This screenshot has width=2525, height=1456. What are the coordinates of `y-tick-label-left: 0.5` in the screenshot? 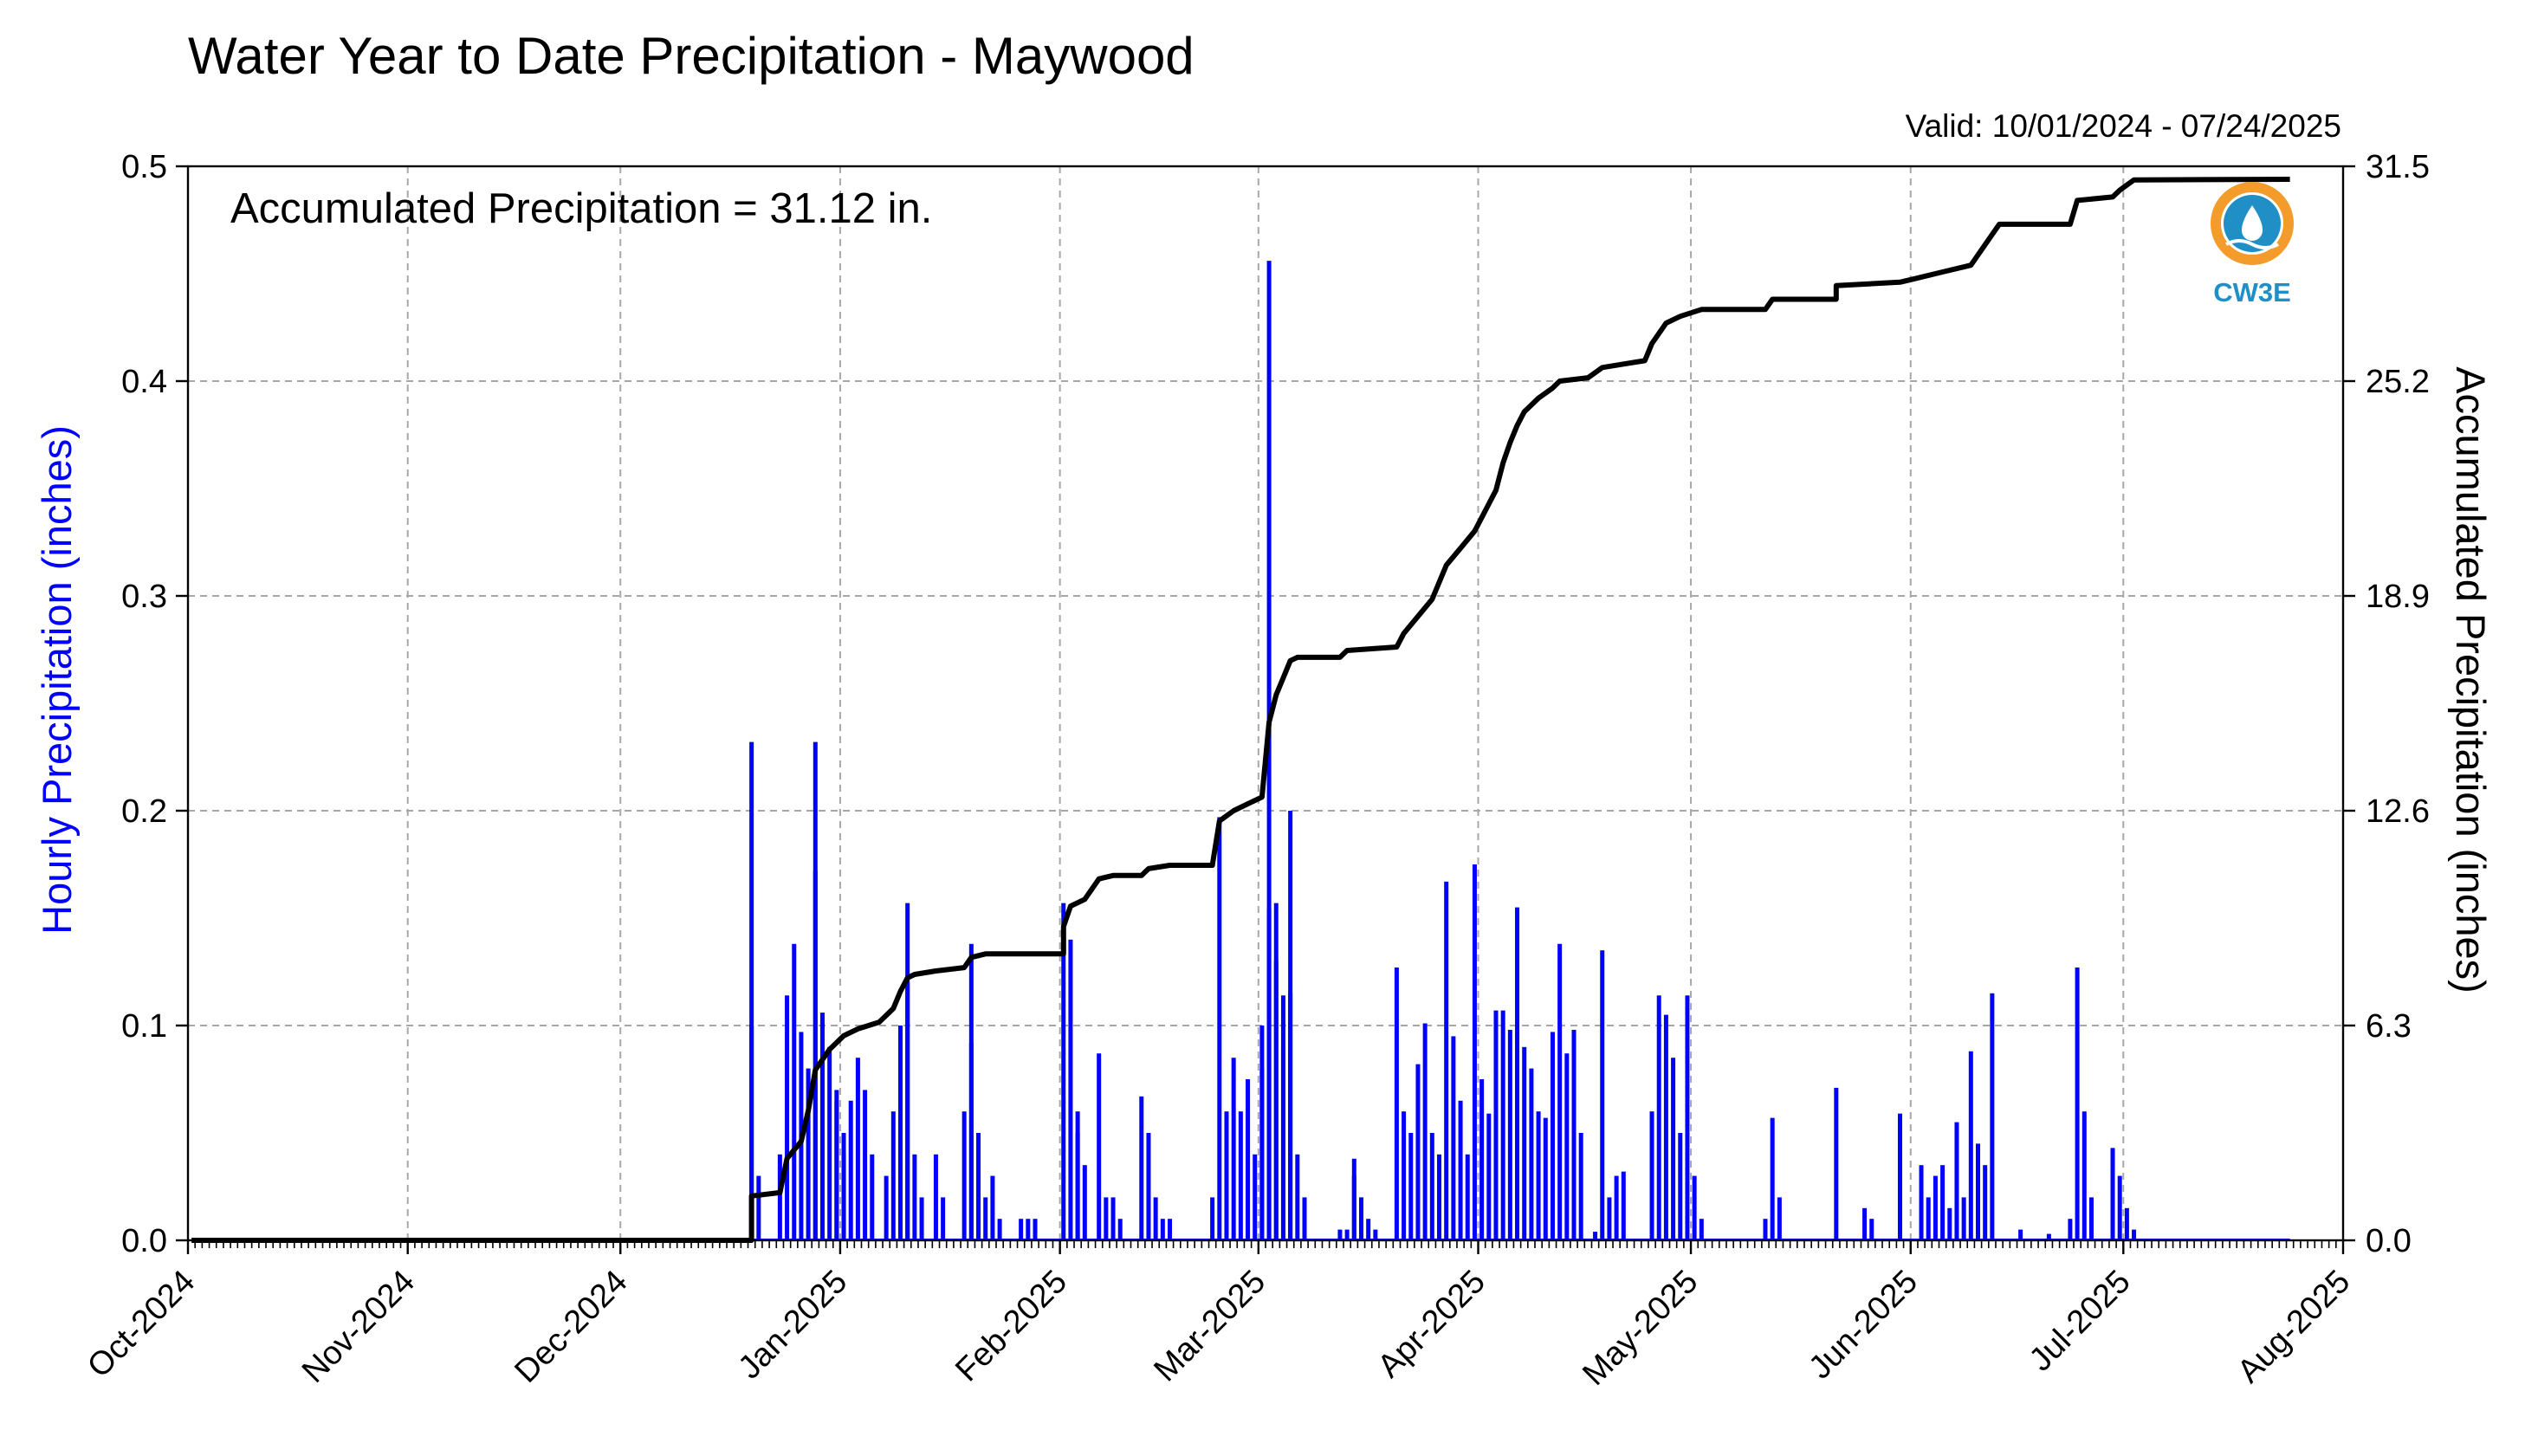 It's located at (144, 167).